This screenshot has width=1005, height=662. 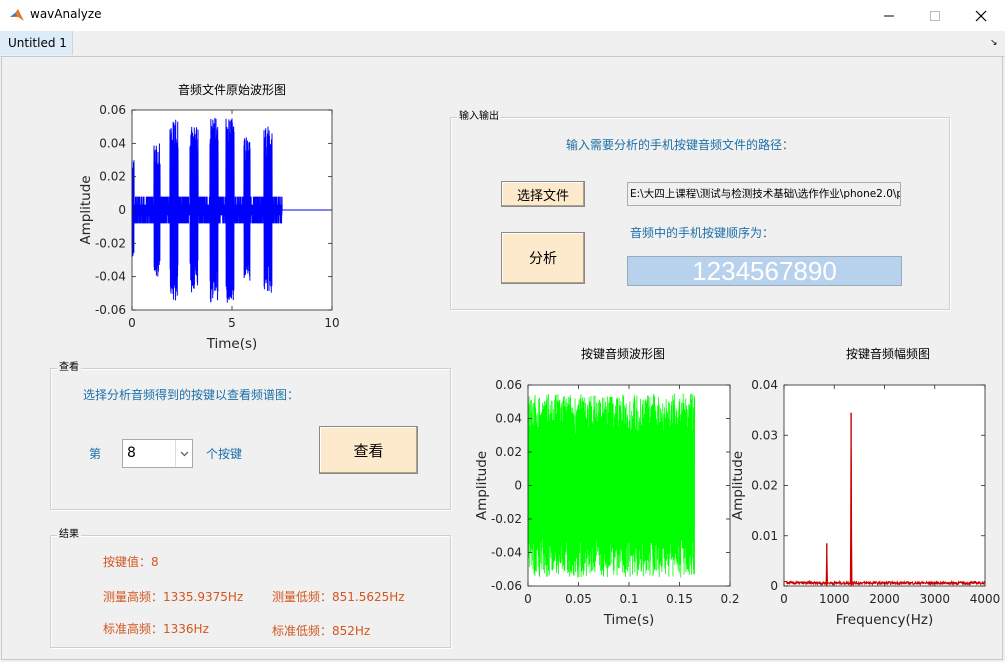 I want to click on main-wave-title: 音频文件原始波形图, so click(x=232, y=90).